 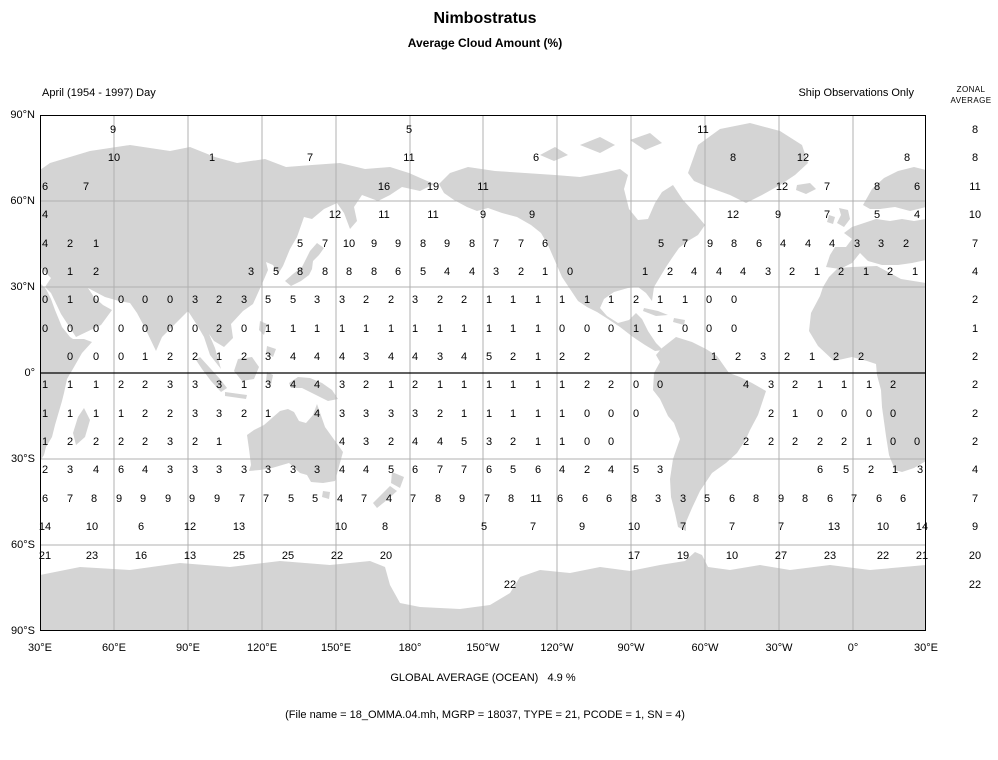 What do you see at coordinates (634, 556) in the screenshot?
I see `cloud-value: 17` at bounding box center [634, 556].